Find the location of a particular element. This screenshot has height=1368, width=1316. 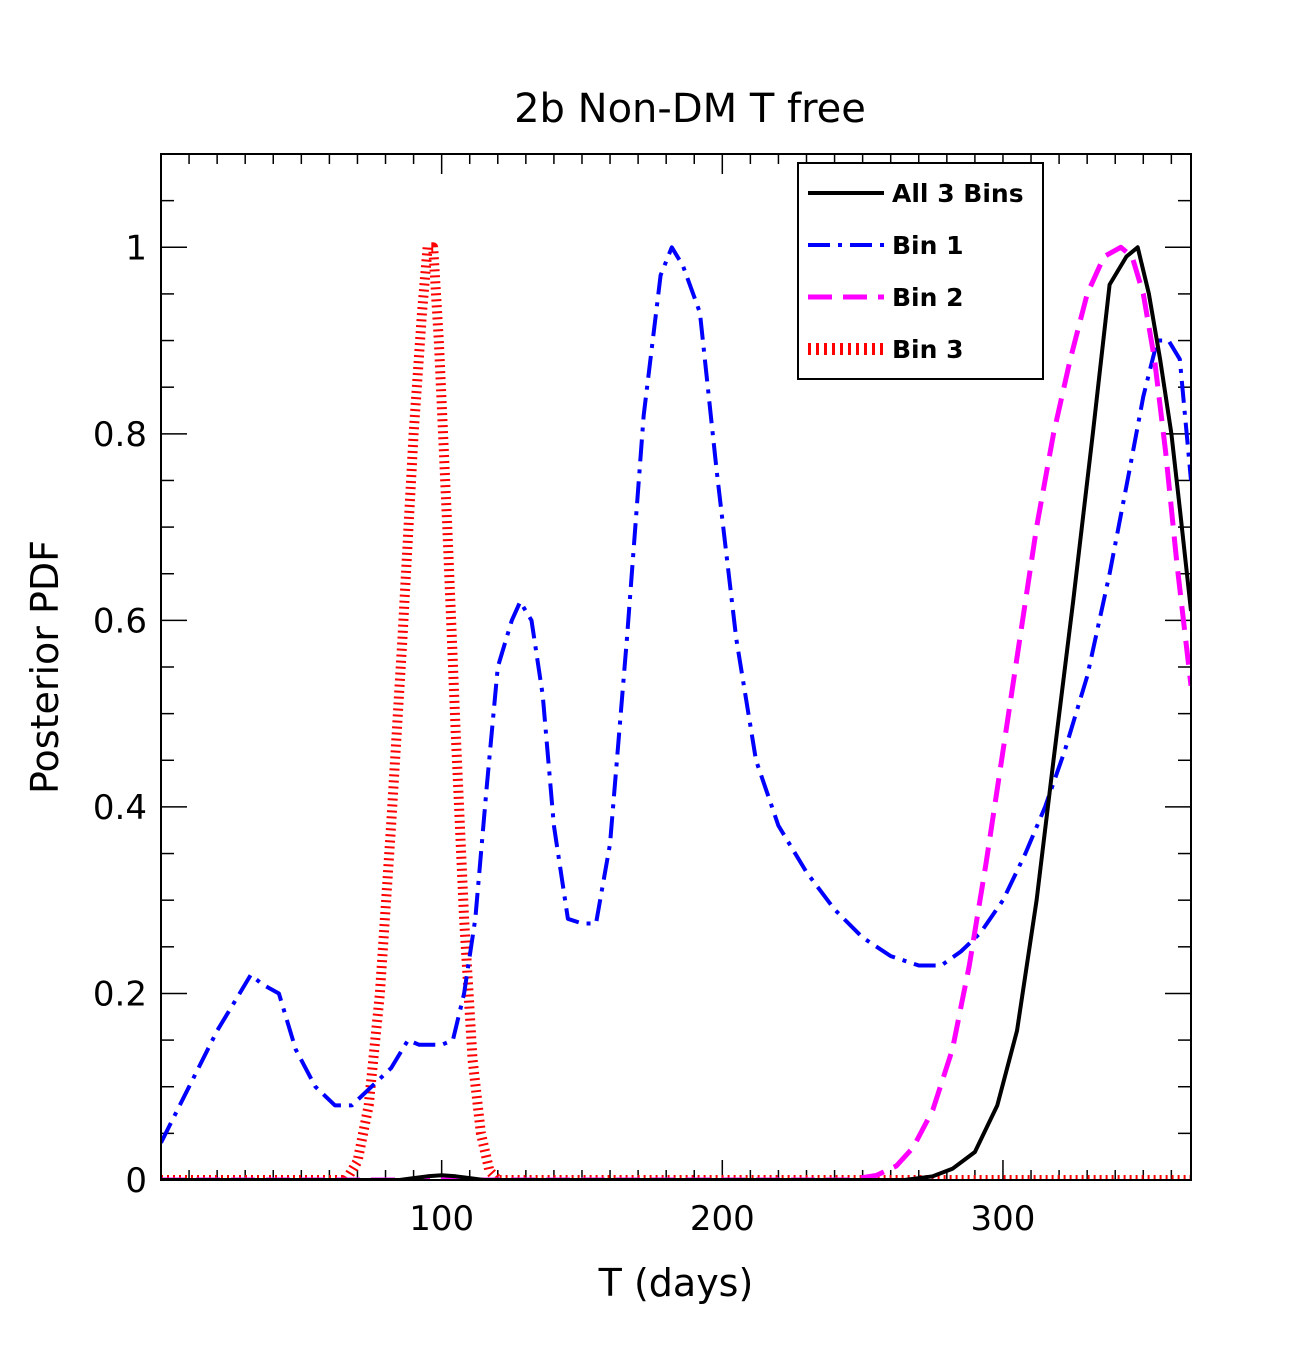

x-tick-label: 300 is located at coordinates (1003, 1219).